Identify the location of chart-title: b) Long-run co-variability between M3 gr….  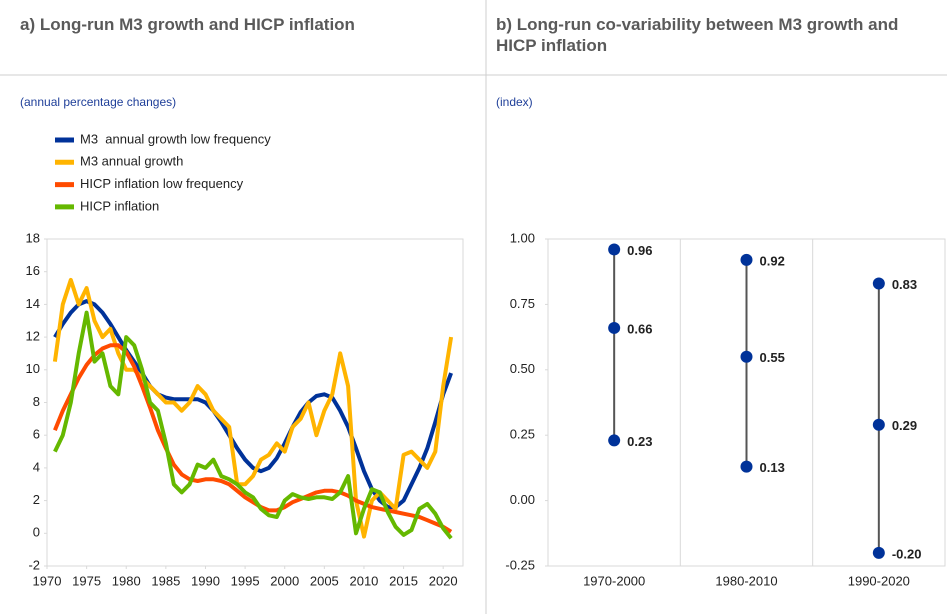
(697, 35).